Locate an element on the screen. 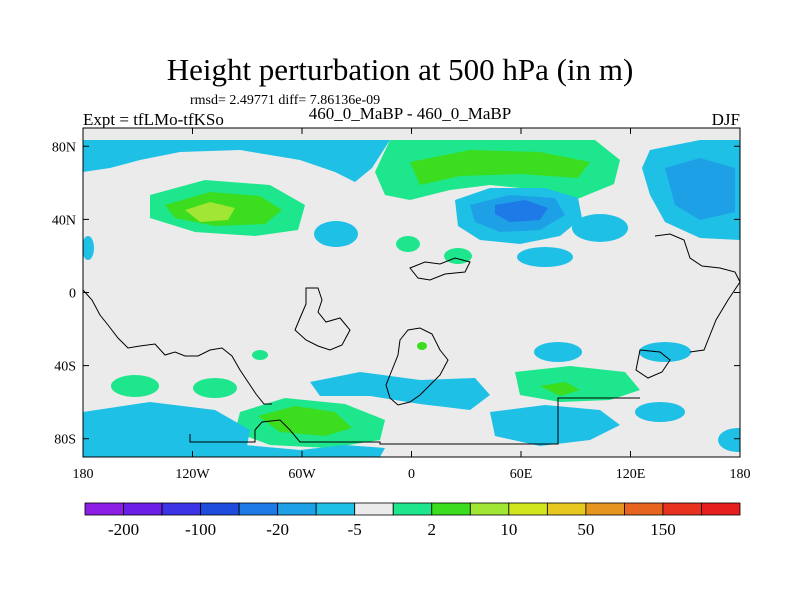 The image size is (800, 600). colorbar-label: -20 is located at coordinates (277, 529).